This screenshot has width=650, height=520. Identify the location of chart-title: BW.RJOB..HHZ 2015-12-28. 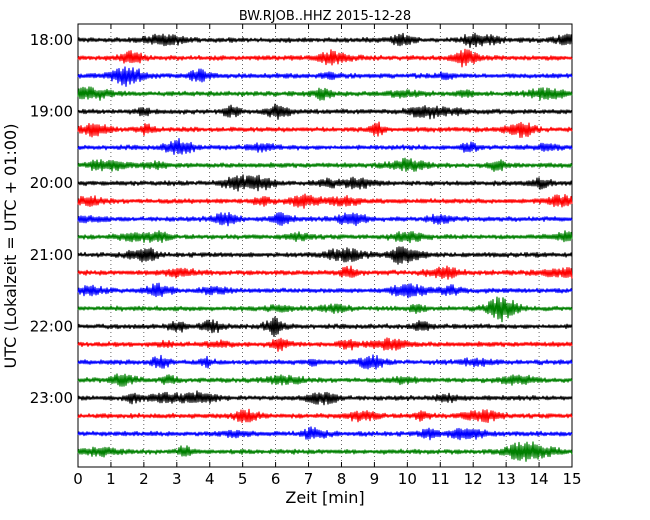
(325, 16).